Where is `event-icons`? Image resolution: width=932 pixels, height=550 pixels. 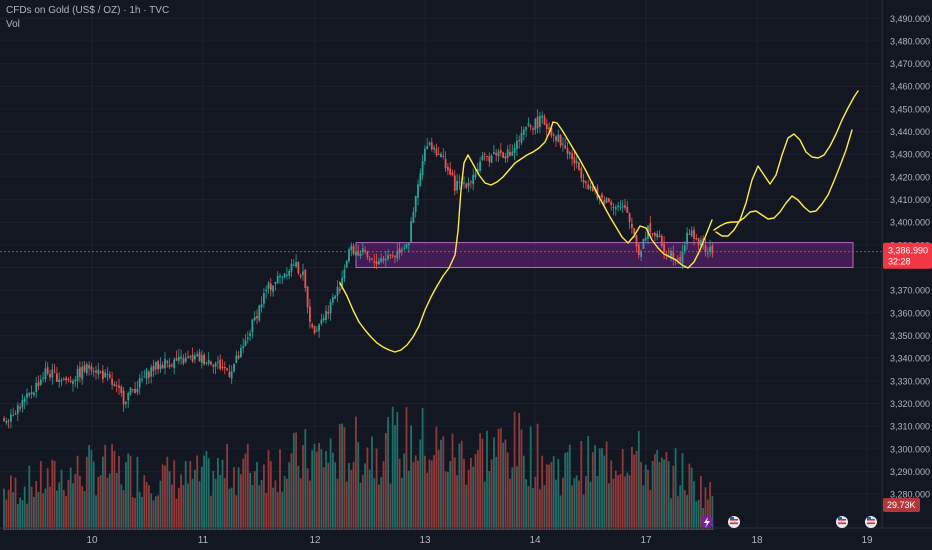
event-icons is located at coordinates (789, 522).